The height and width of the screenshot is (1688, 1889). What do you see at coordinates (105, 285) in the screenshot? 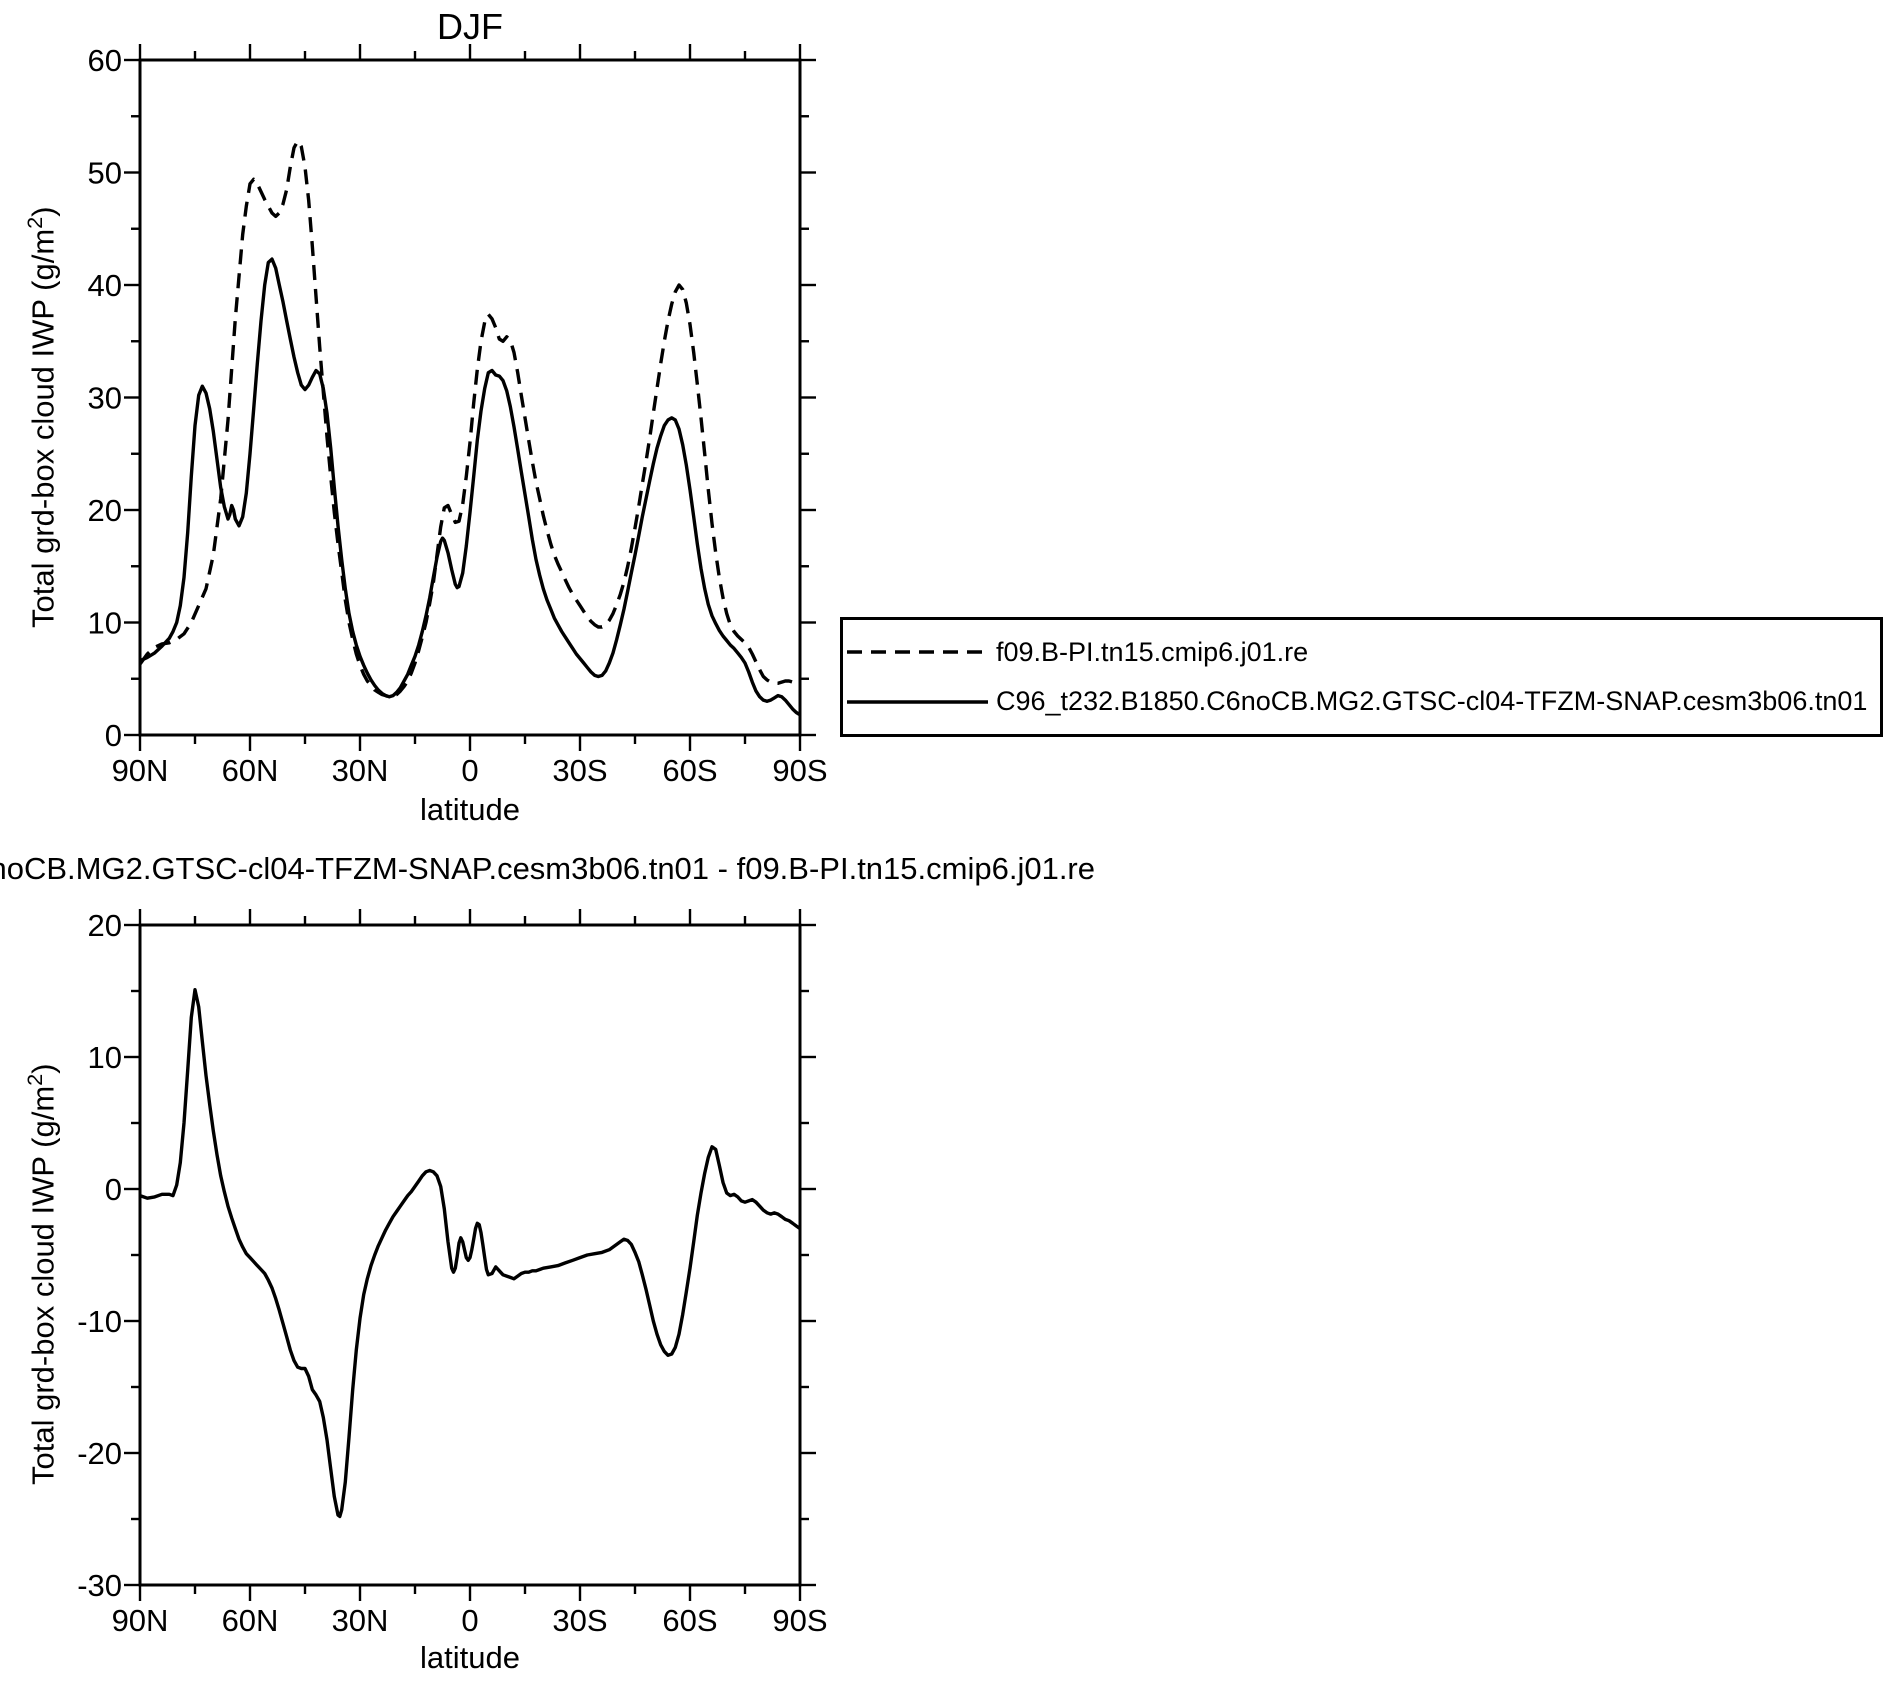
I see `y-tick-label: 40` at bounding box center [105, 285].